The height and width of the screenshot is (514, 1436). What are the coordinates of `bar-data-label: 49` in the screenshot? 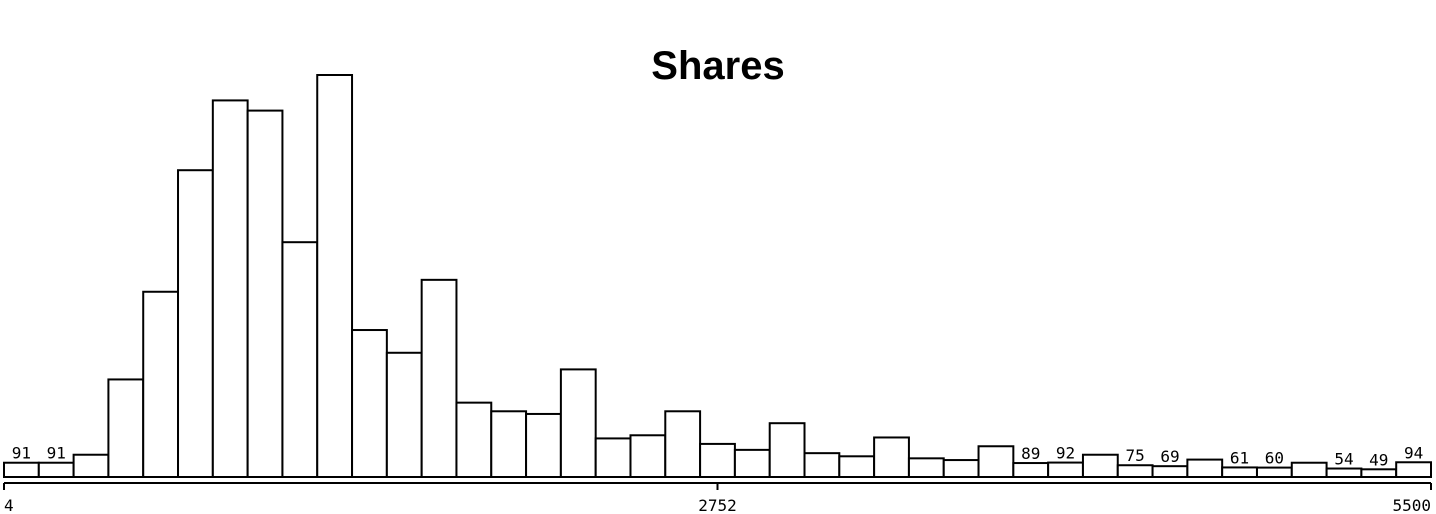 It's located at (1378, 459).